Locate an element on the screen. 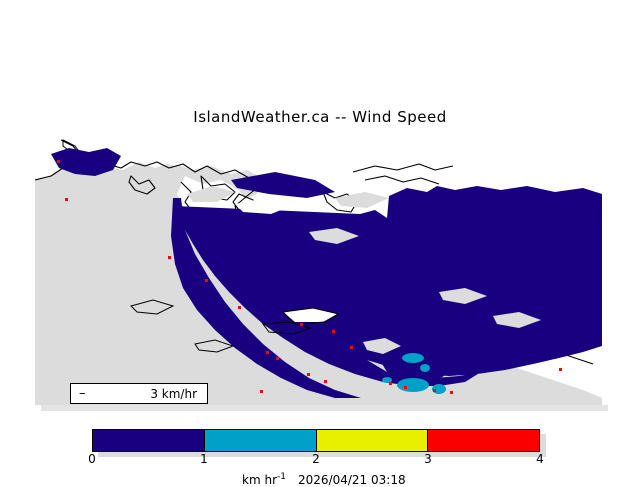  wind-barb-legend-label: 3 km/hr is located at coordinates (173, 394).